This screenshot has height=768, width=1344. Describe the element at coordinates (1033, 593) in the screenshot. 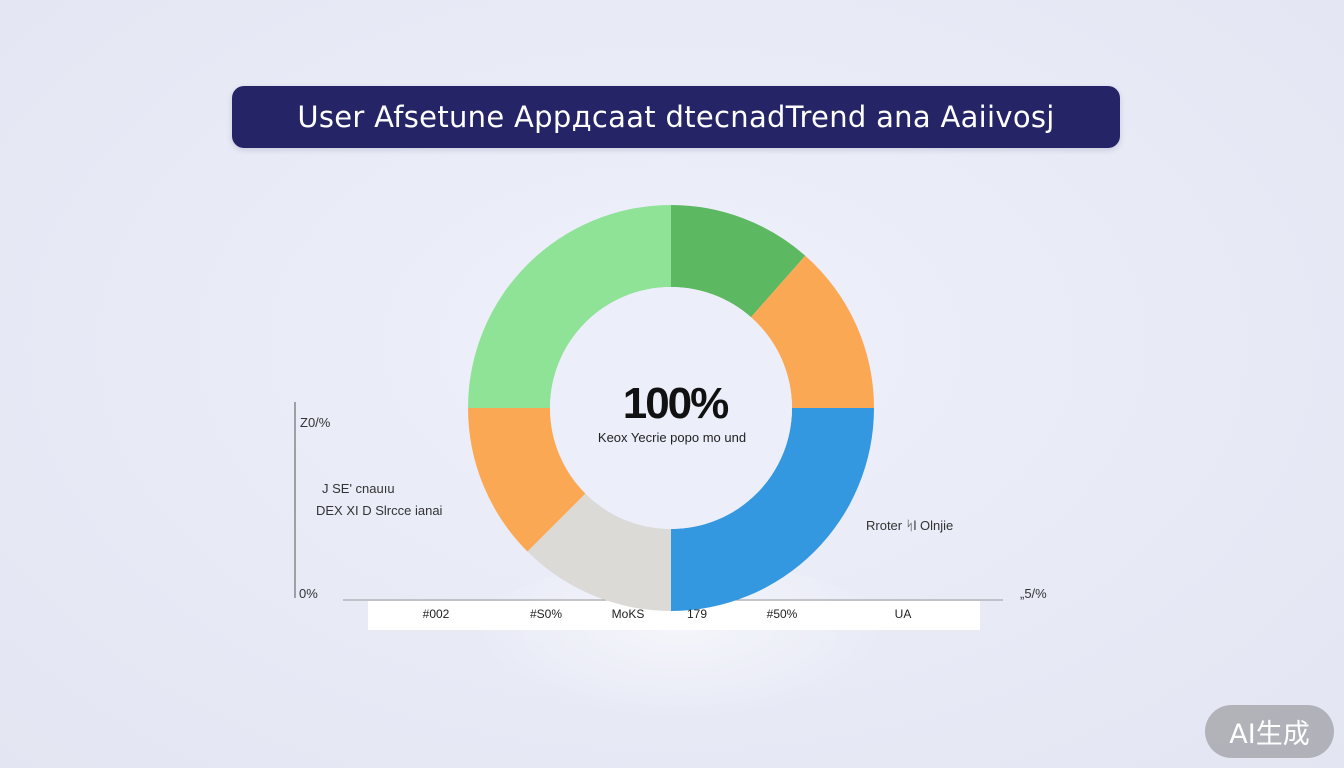

I see `right-tick-label: „5/%` at that location.